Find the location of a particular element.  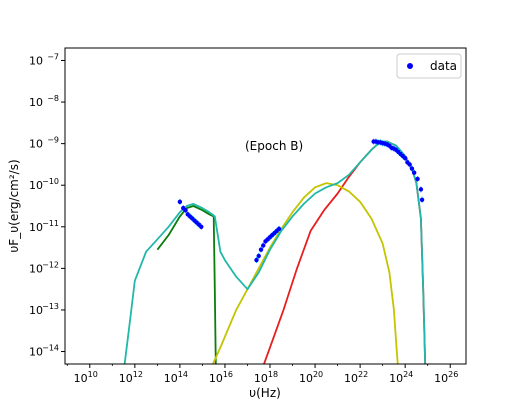

x-tick-label: 1014 is located at coordinates (176, 377).